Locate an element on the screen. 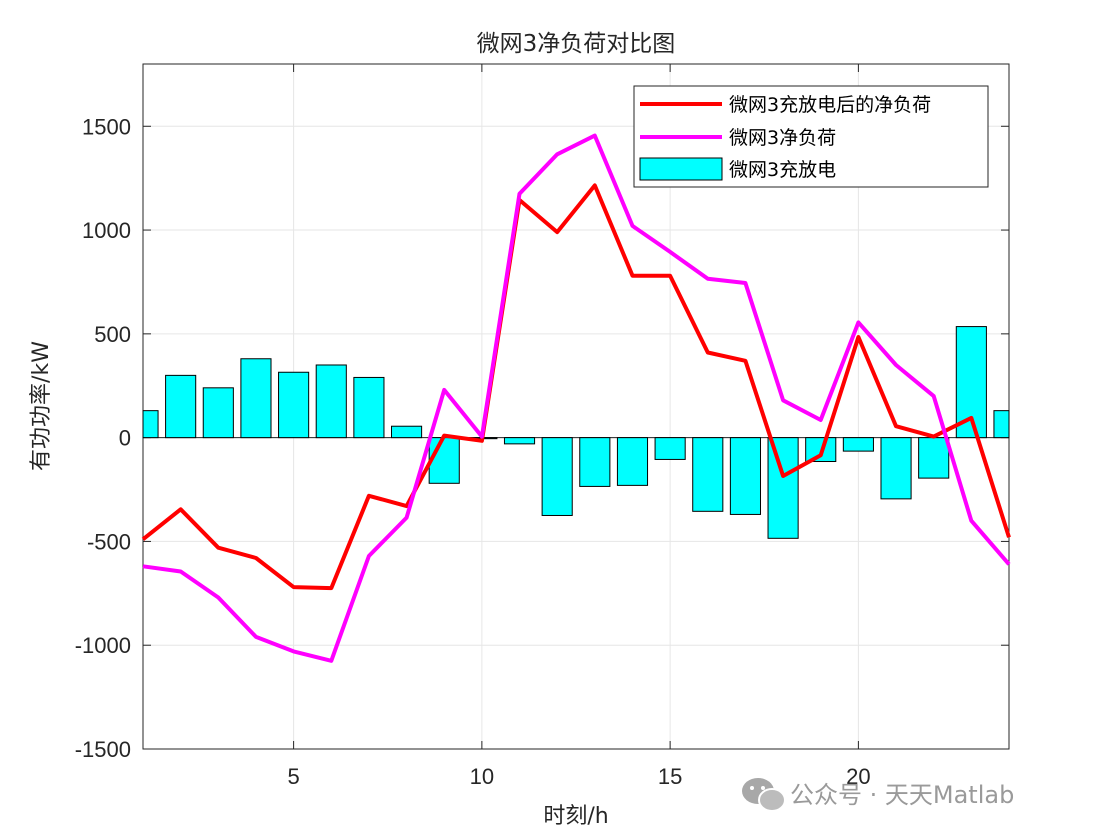 The image size is (1112, 837). y-tick-label: 0 is located at coordinates (125, 438).